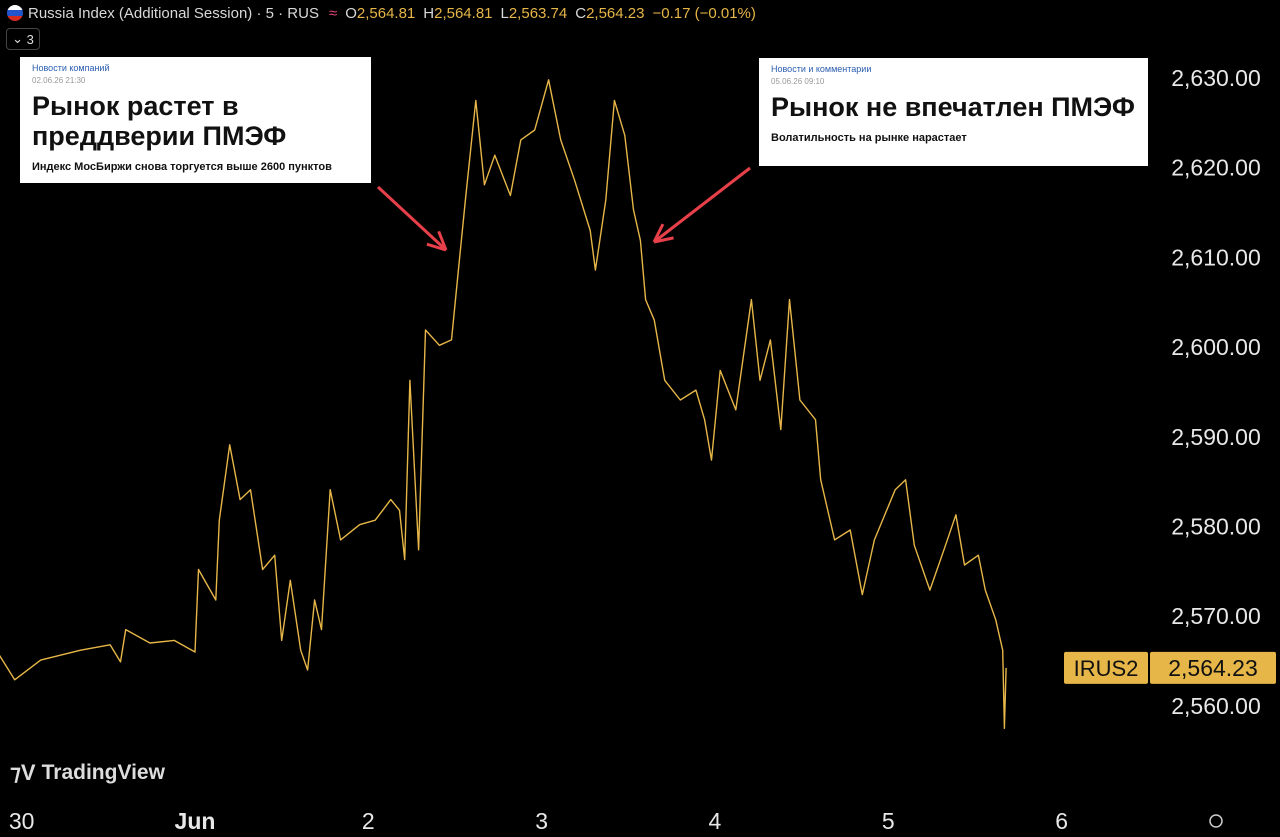 The image size is (1280, 837). What do you see at coordinates (888, 821) in the screenshot?
I see `x-tick-label: 5` at bounding box center [888, 821].